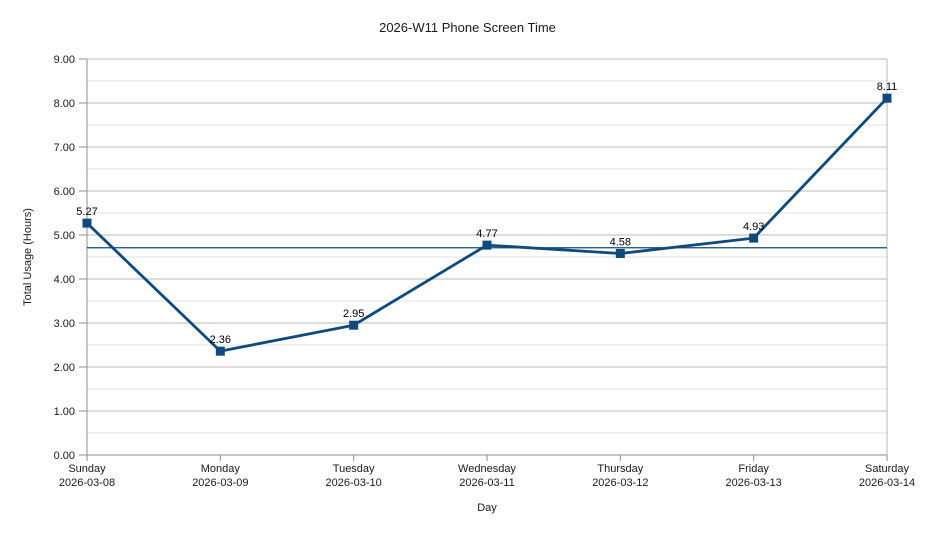 Image resolution: width=935 pixels, height=535 pixels. What do you see at coordinates (467, 27) in the screenshot?
I see `chart-title: 2026-W11 Phone Screen Time` at bounding box center [467, 27].